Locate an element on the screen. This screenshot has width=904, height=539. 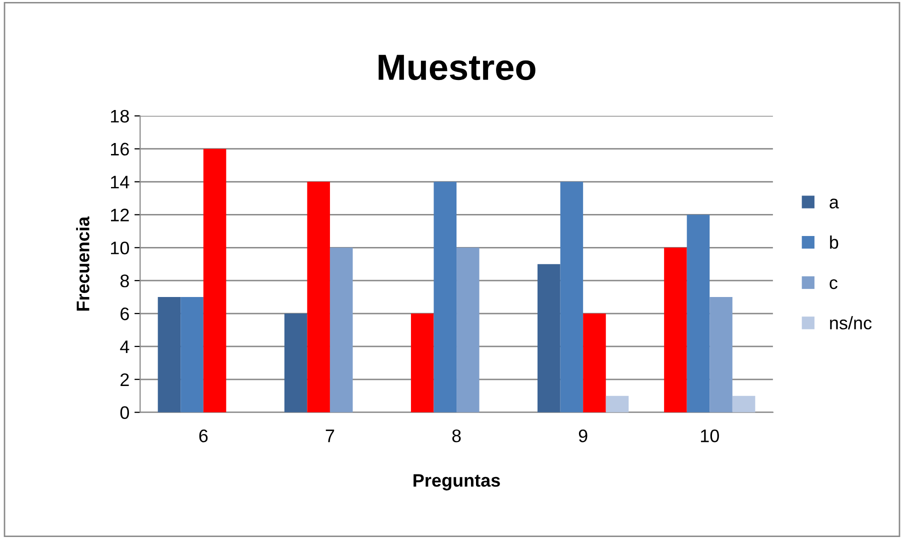
y-tick-label: 6 is located at coordinates (124, 313).